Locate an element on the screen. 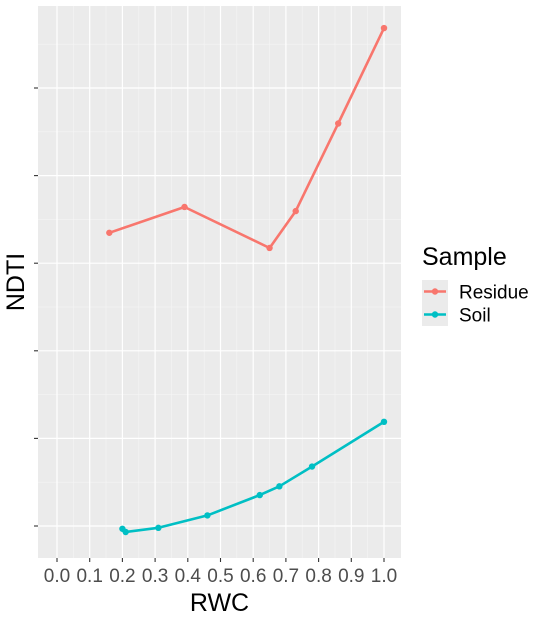 The image size is (552, 621). y-axis is located at coordinates (36, 307).